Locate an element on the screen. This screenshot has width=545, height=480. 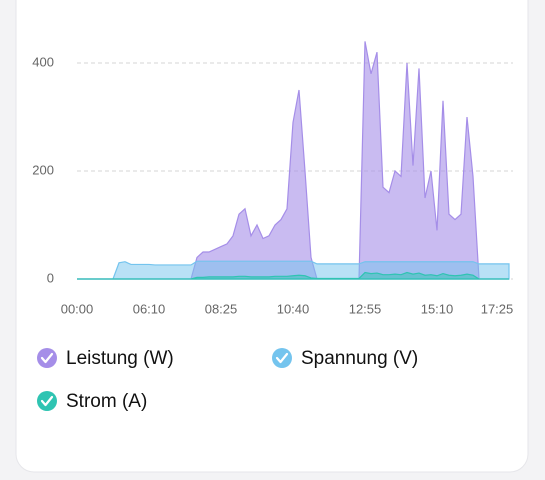
x-tick-label: 10:40 is located at coordinates (293, 308).